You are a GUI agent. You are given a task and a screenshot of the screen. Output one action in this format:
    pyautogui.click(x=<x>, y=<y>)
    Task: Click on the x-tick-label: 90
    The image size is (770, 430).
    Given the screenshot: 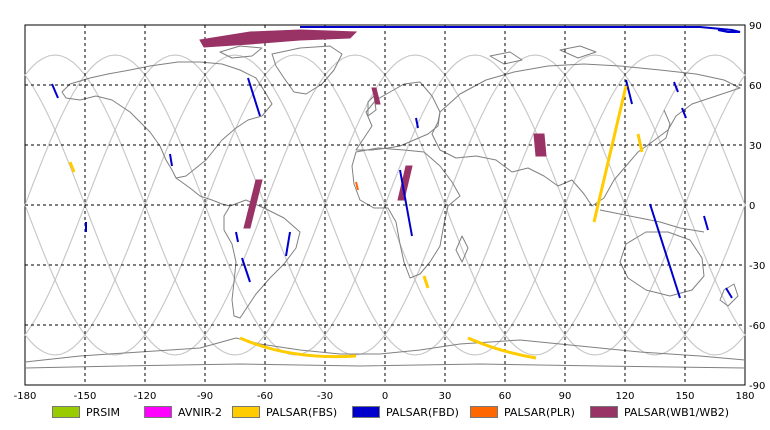 What is the action you would take?
    pyautogui.click(x=565, y=395)
    